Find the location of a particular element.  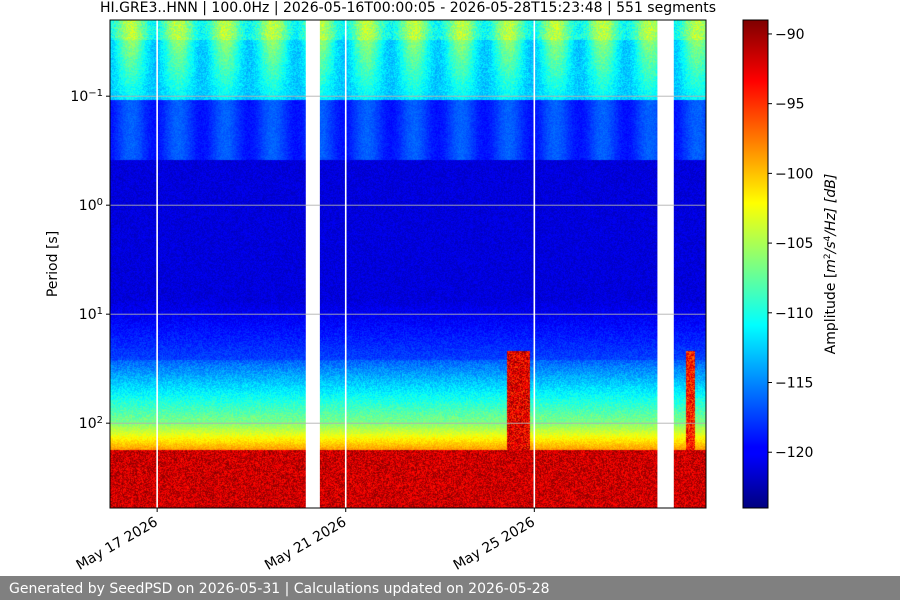

colorbar-tick-label: −105 is located at coordinates (794, 244).